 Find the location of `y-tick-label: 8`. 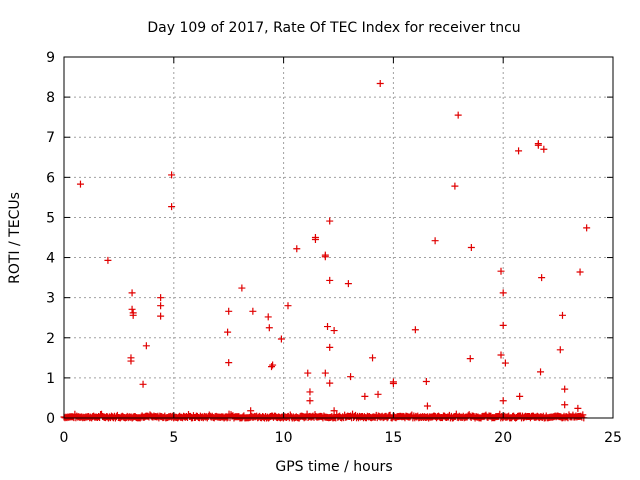

y-tick-label: 8 is located at coordinates (50, 98).